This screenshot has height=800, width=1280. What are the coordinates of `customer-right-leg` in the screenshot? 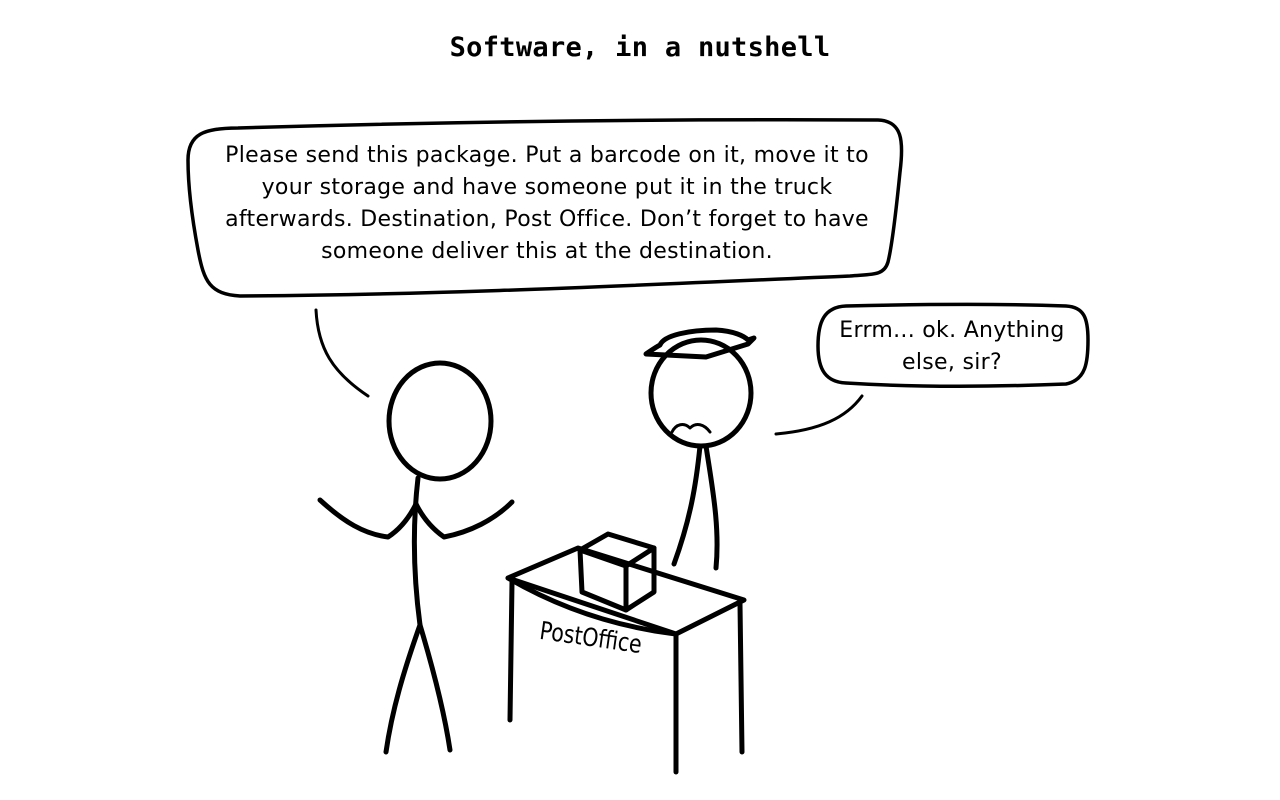 It's located at (435, 687).